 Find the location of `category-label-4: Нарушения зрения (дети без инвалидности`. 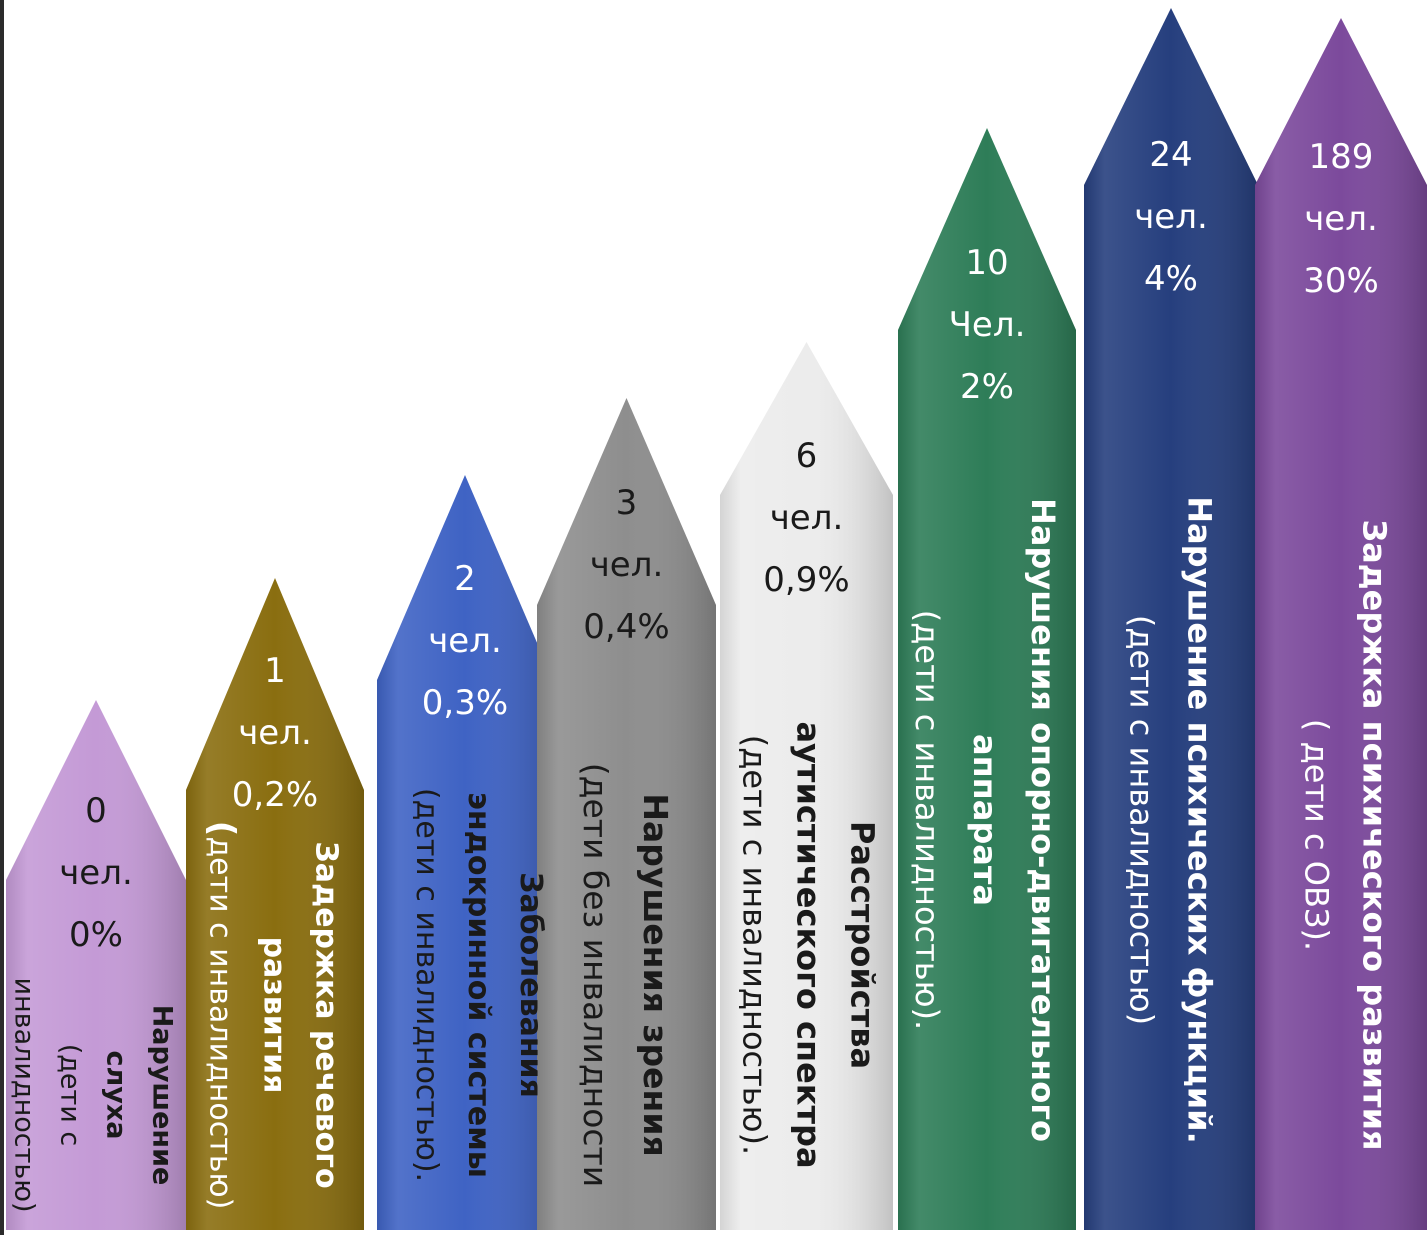

category-label-4: Нарушения зрения (дети без инвалидности is located at coordinates (625, 975).